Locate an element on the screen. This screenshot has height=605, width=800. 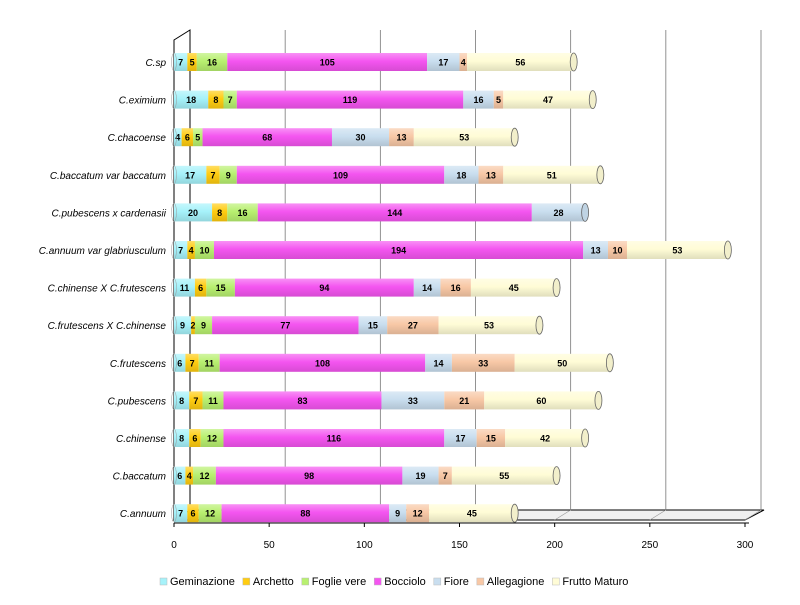
bar-row: C.chacoense 4 6 5 68 30 13 53 is located at coordinates (313, 137).